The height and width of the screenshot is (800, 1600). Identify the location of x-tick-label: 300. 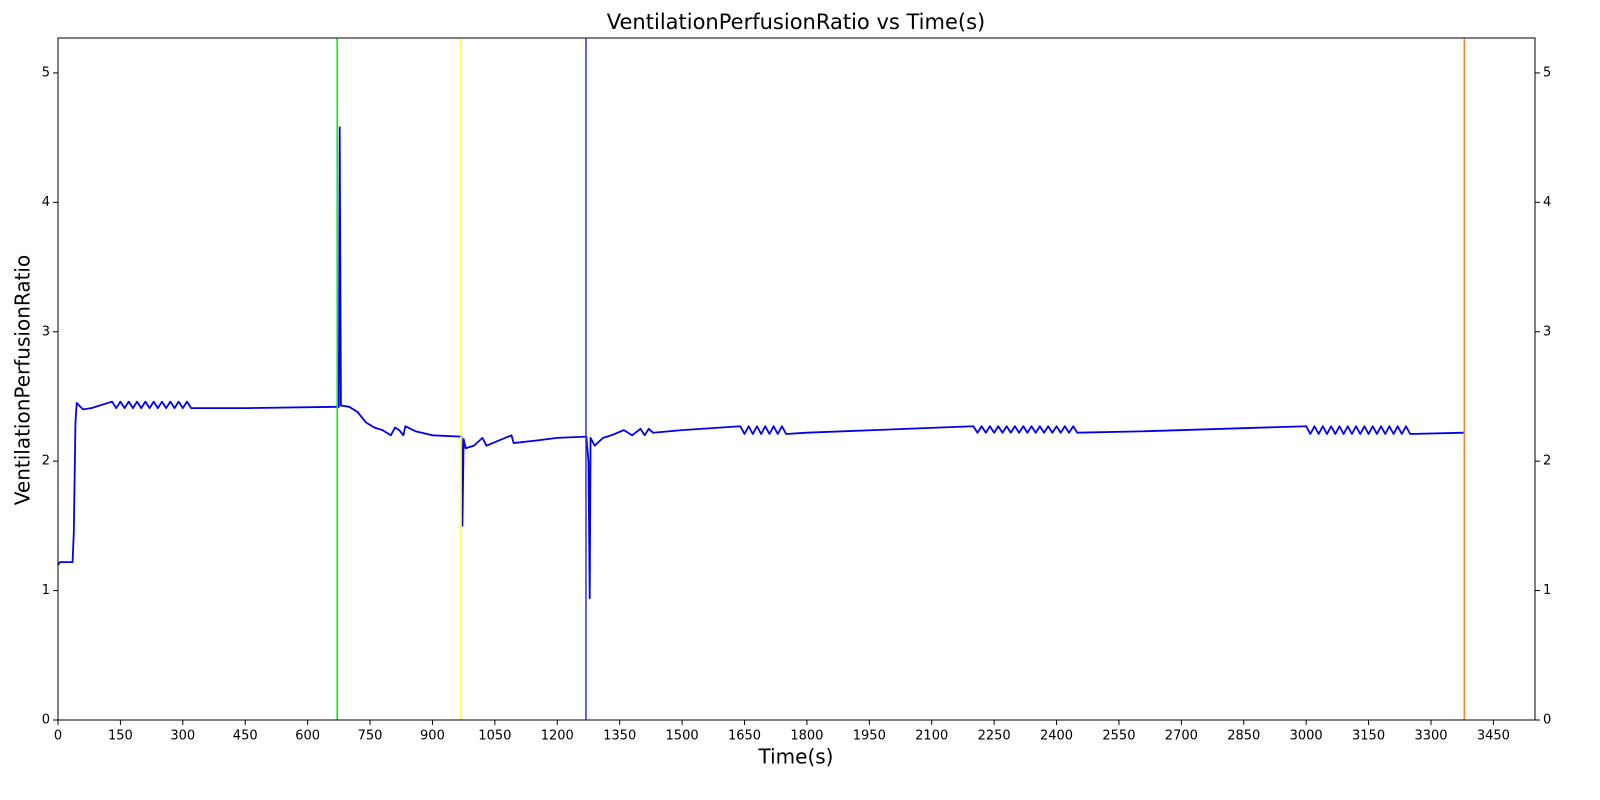
(182, 736).